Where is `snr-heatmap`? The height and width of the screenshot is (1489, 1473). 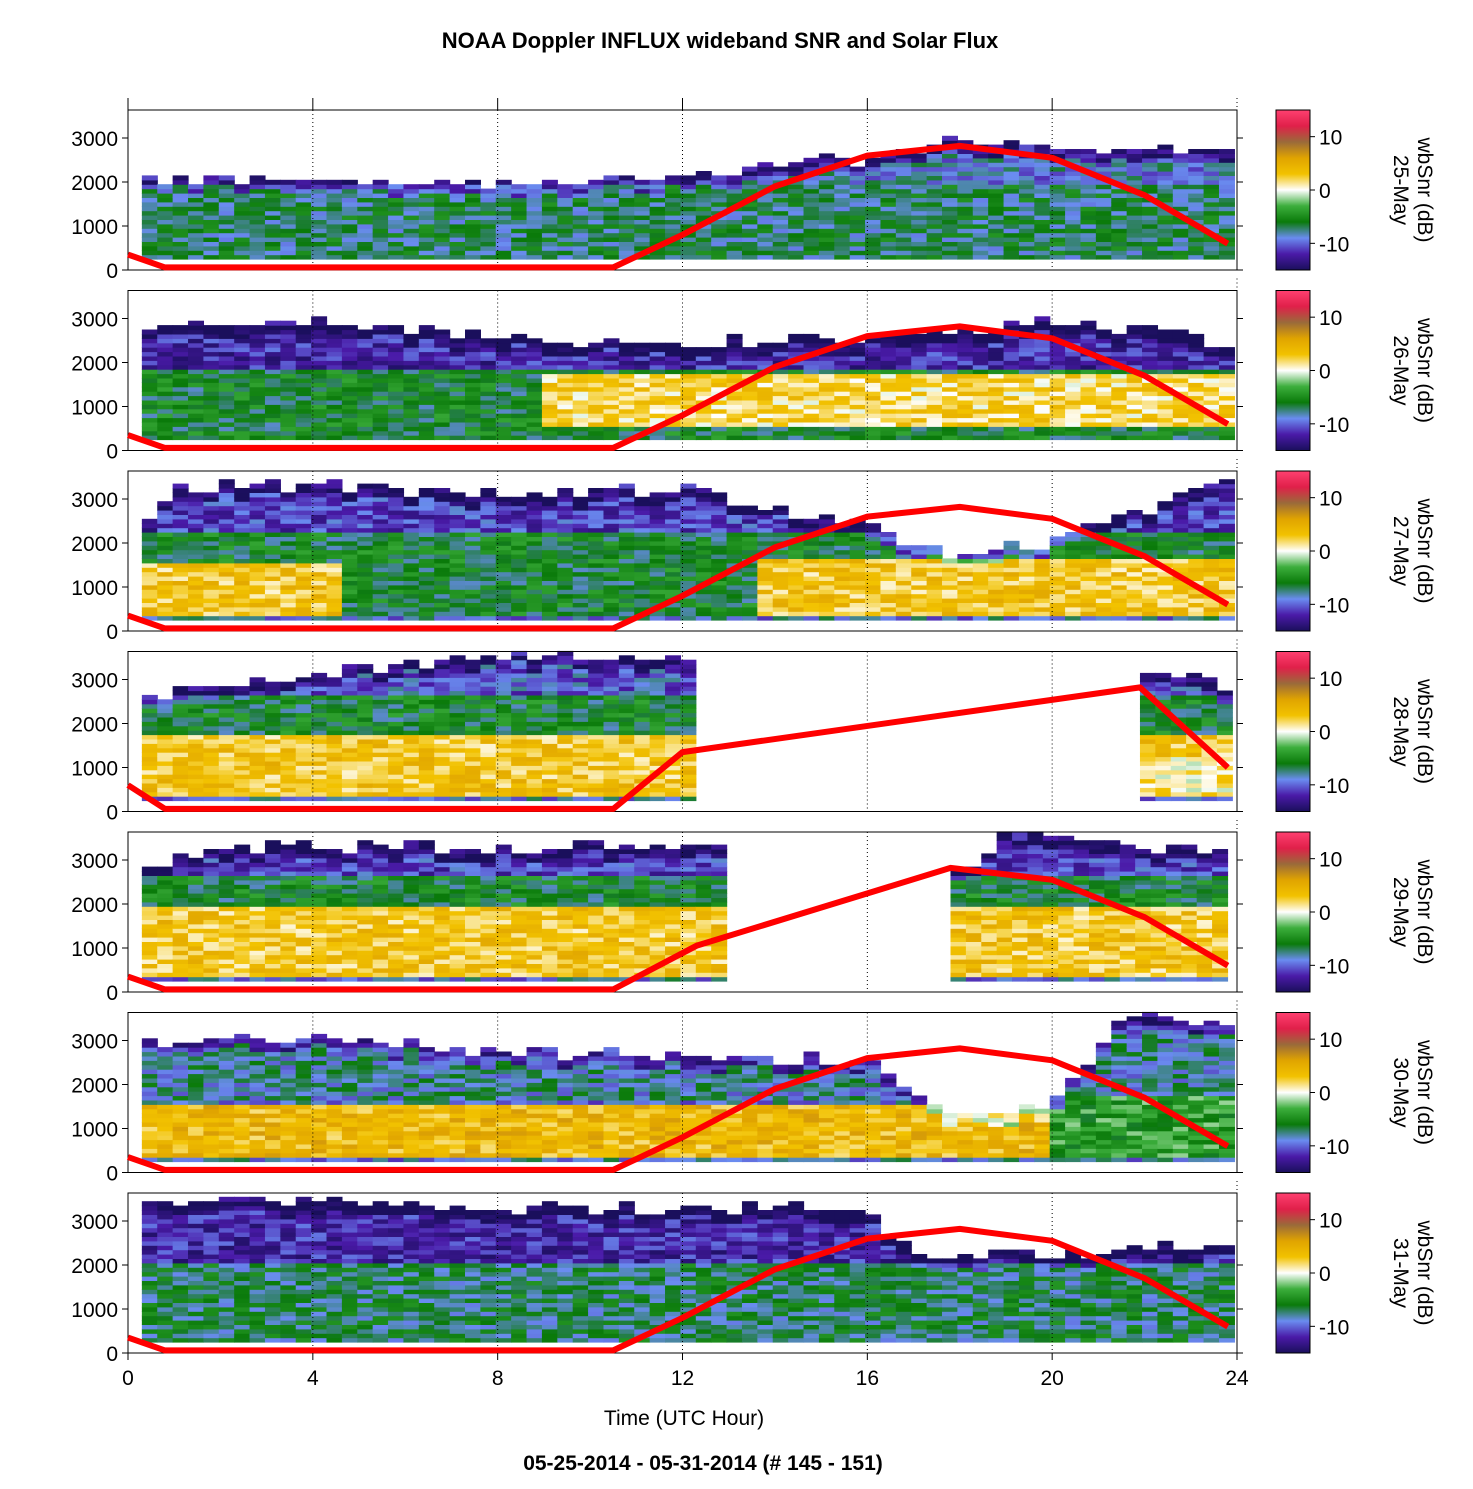 snr-heatmap is located at coordinates (688, 550).